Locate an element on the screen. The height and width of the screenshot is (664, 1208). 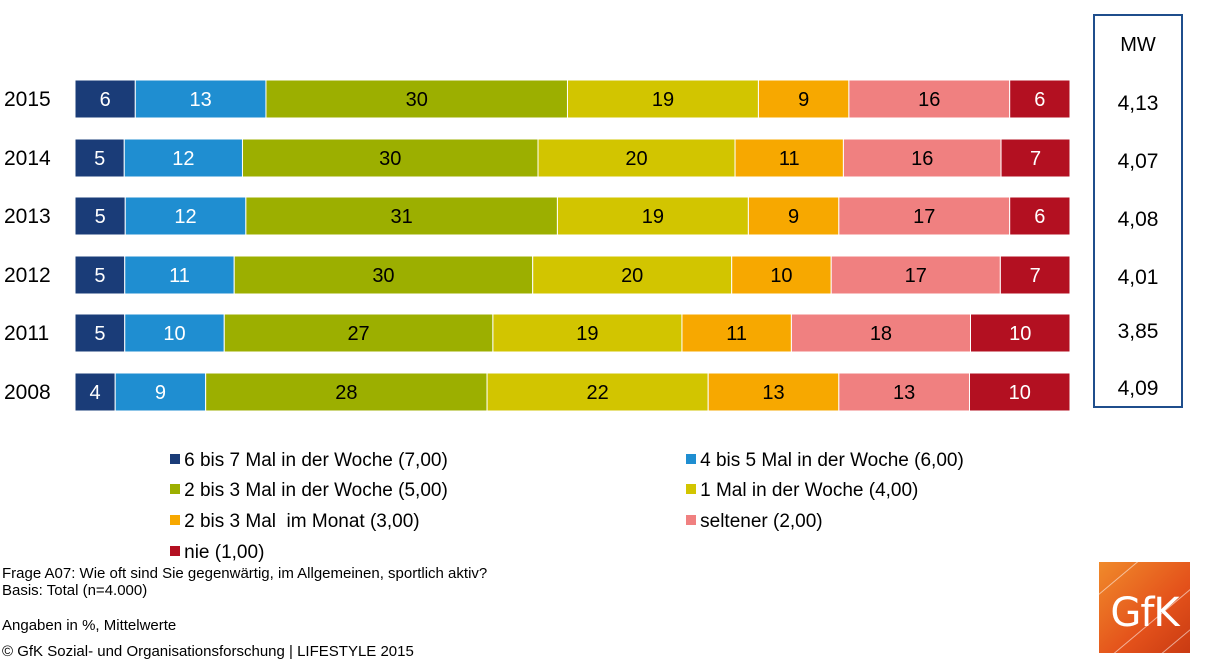
mw-value-2014: 4,07 is located at coordinates (1138, 161).